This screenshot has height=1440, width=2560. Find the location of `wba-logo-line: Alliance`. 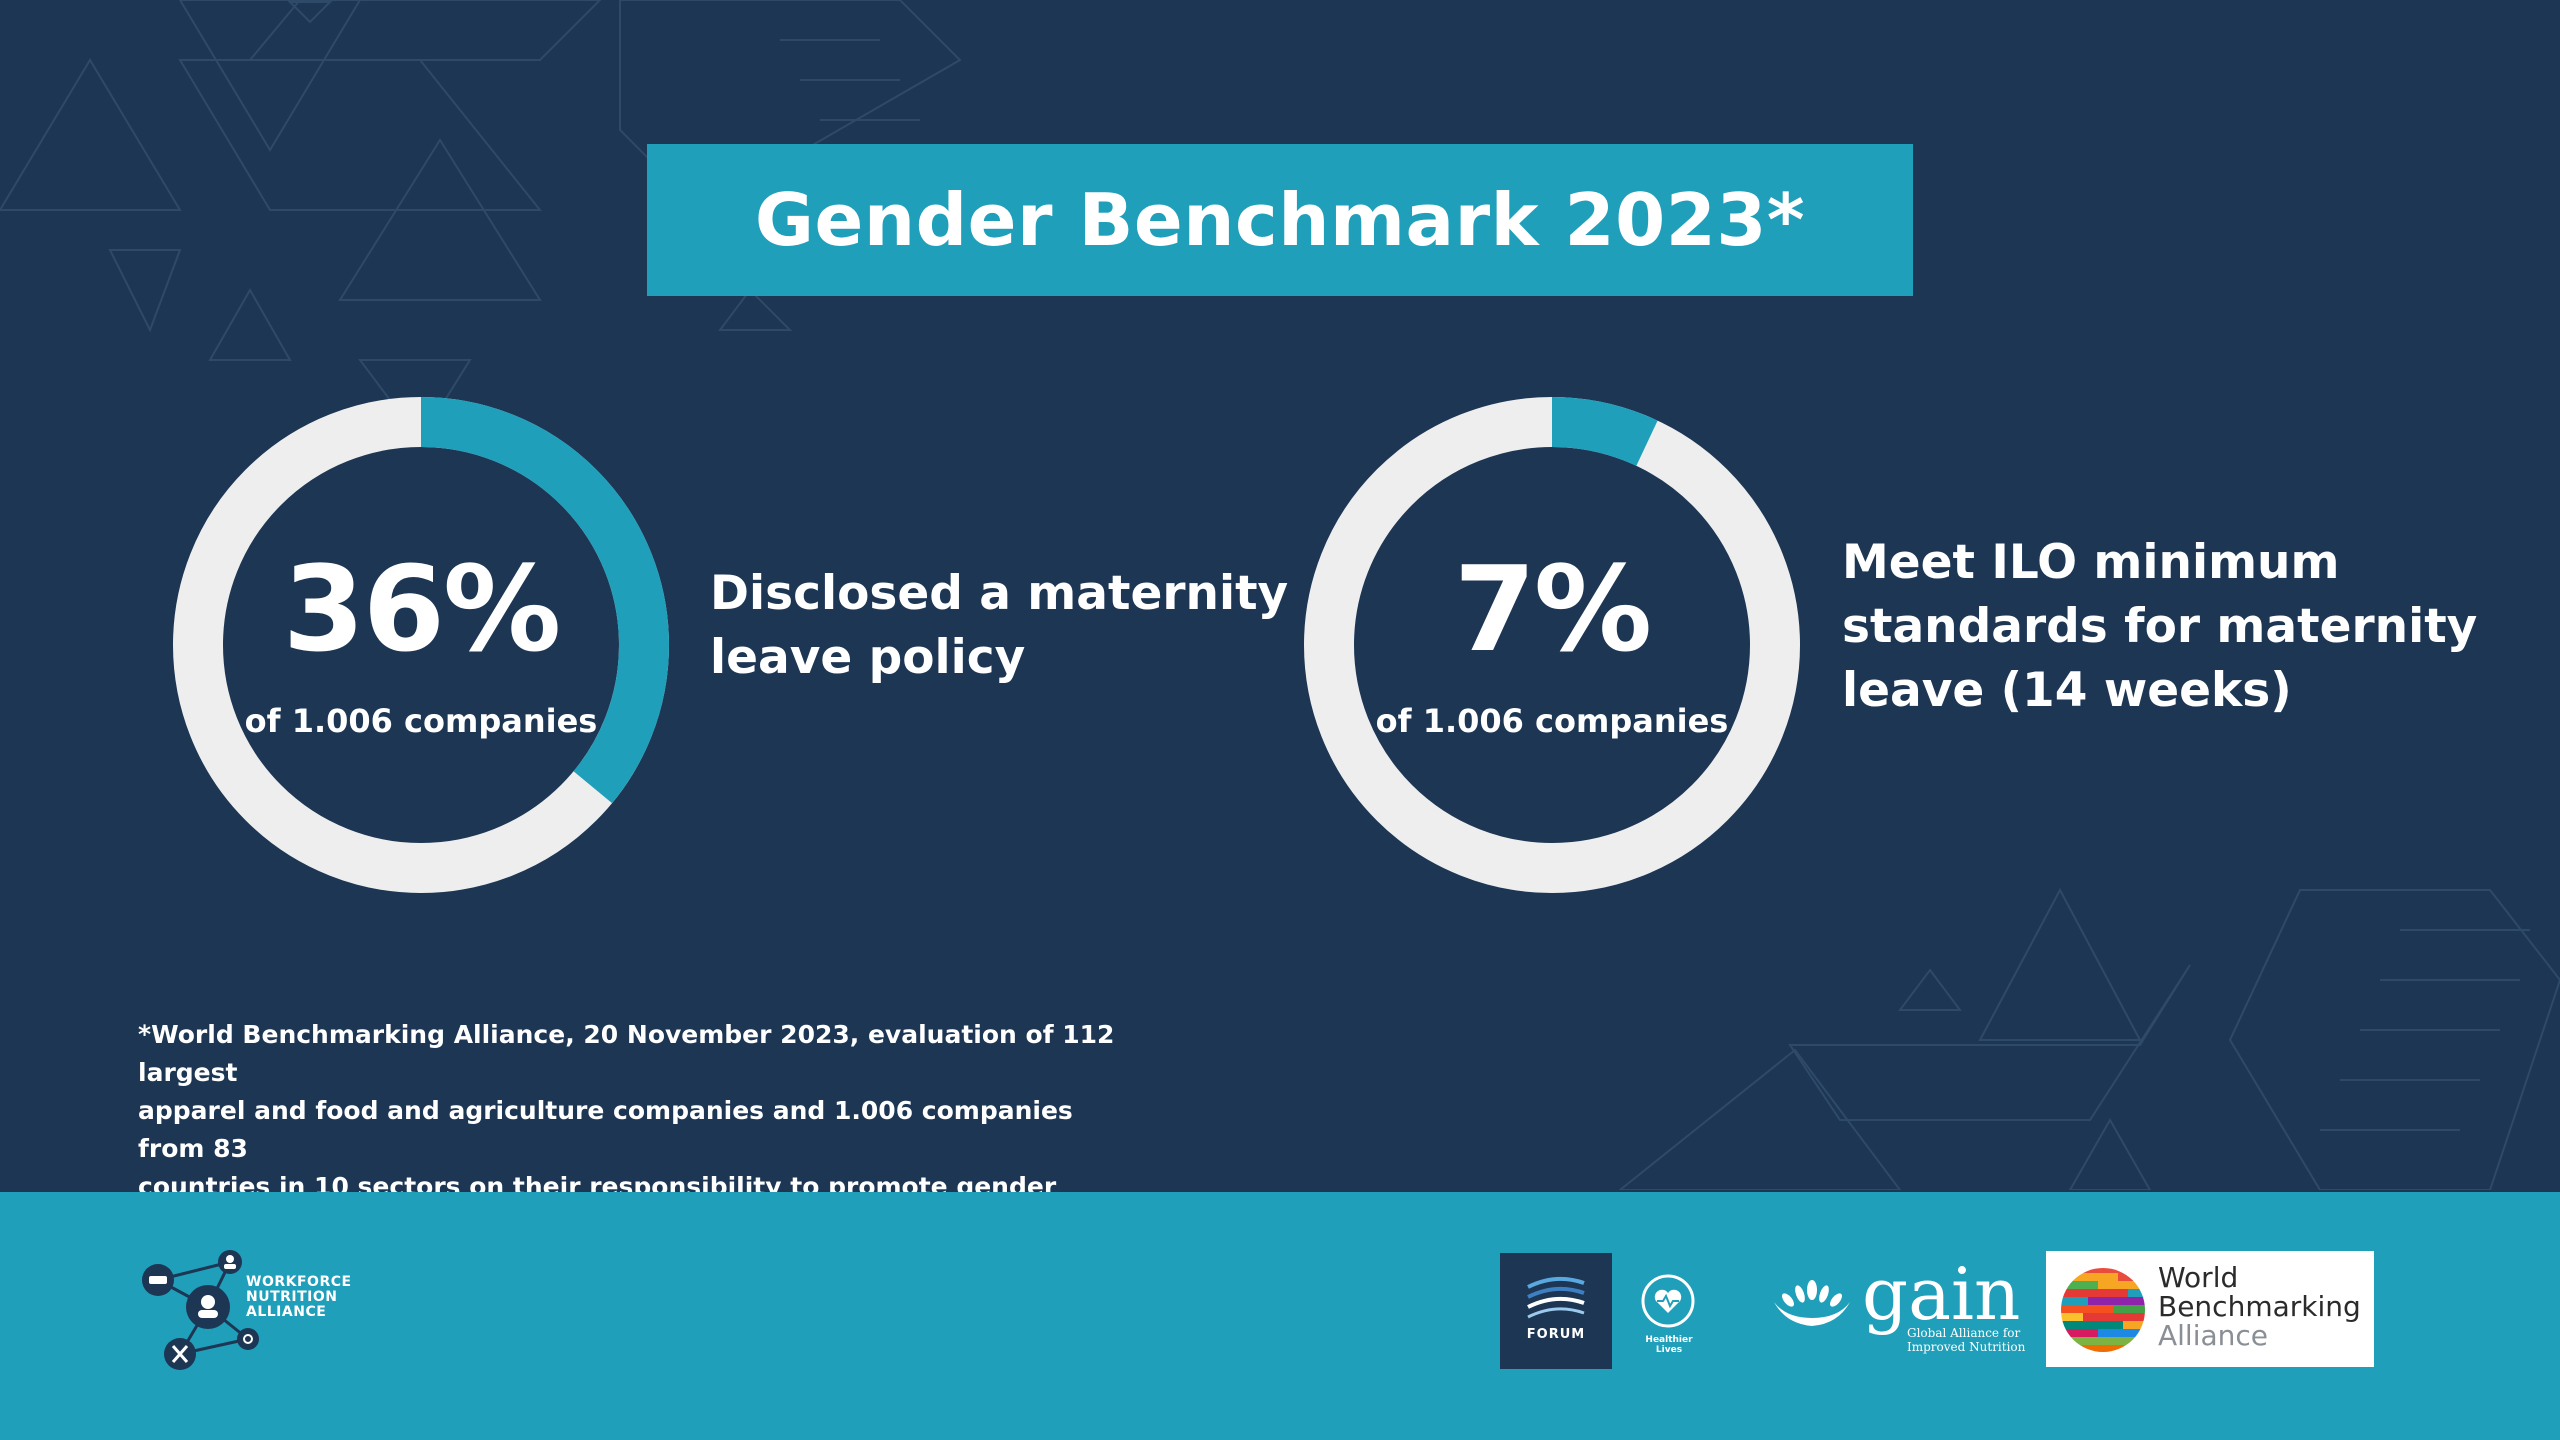

wba-logo-line: Alliance is located at coordinates (2213, 1335).